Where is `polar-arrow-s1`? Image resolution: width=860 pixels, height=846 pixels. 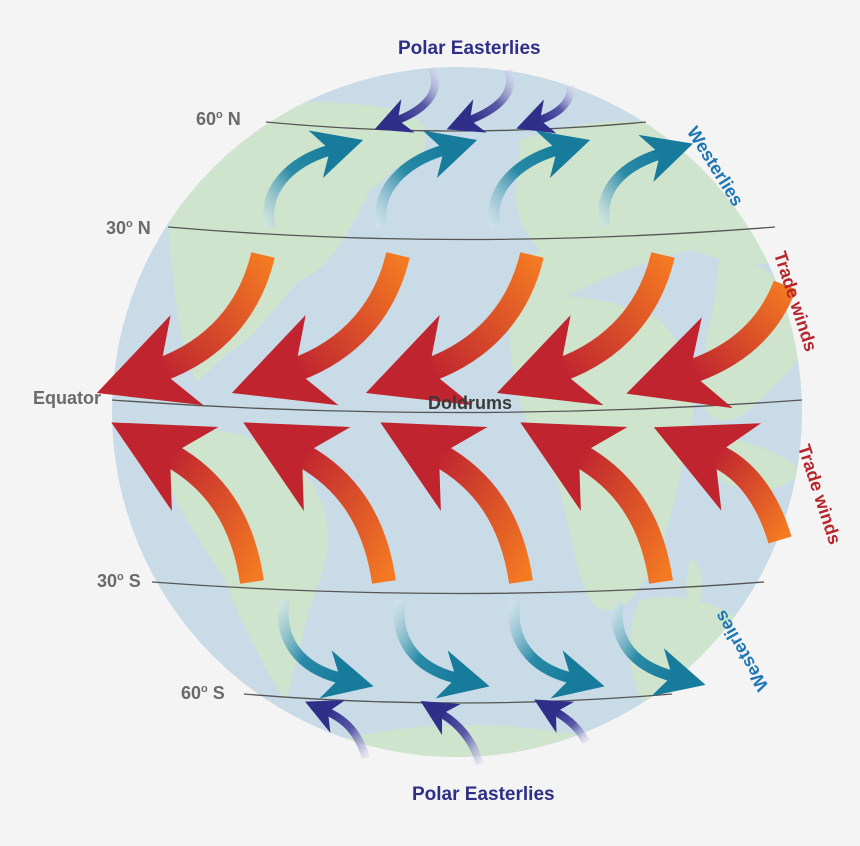
polar-arrow-s1 is located at coordinates (337, 730).